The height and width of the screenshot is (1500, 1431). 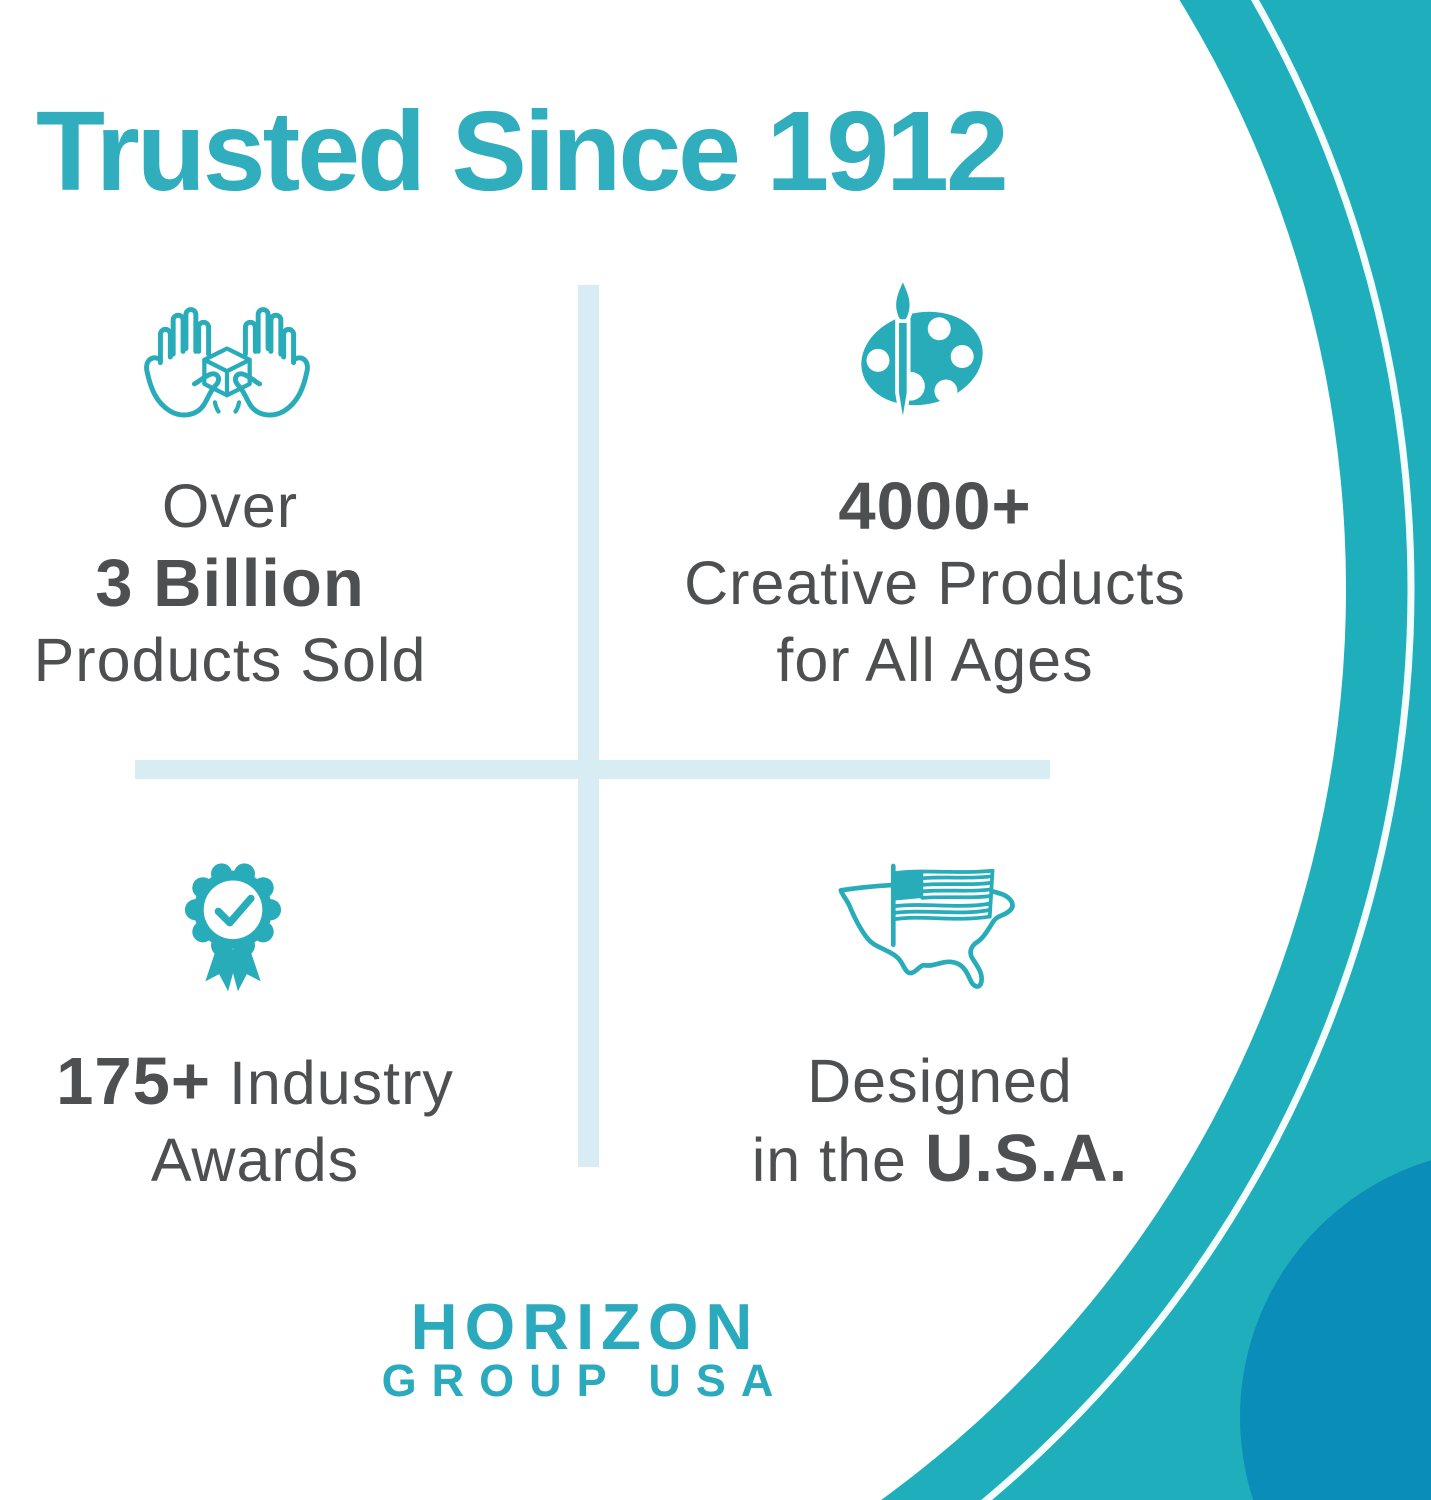 I want to click on horizontal-divider, so click(x=592, y=769).